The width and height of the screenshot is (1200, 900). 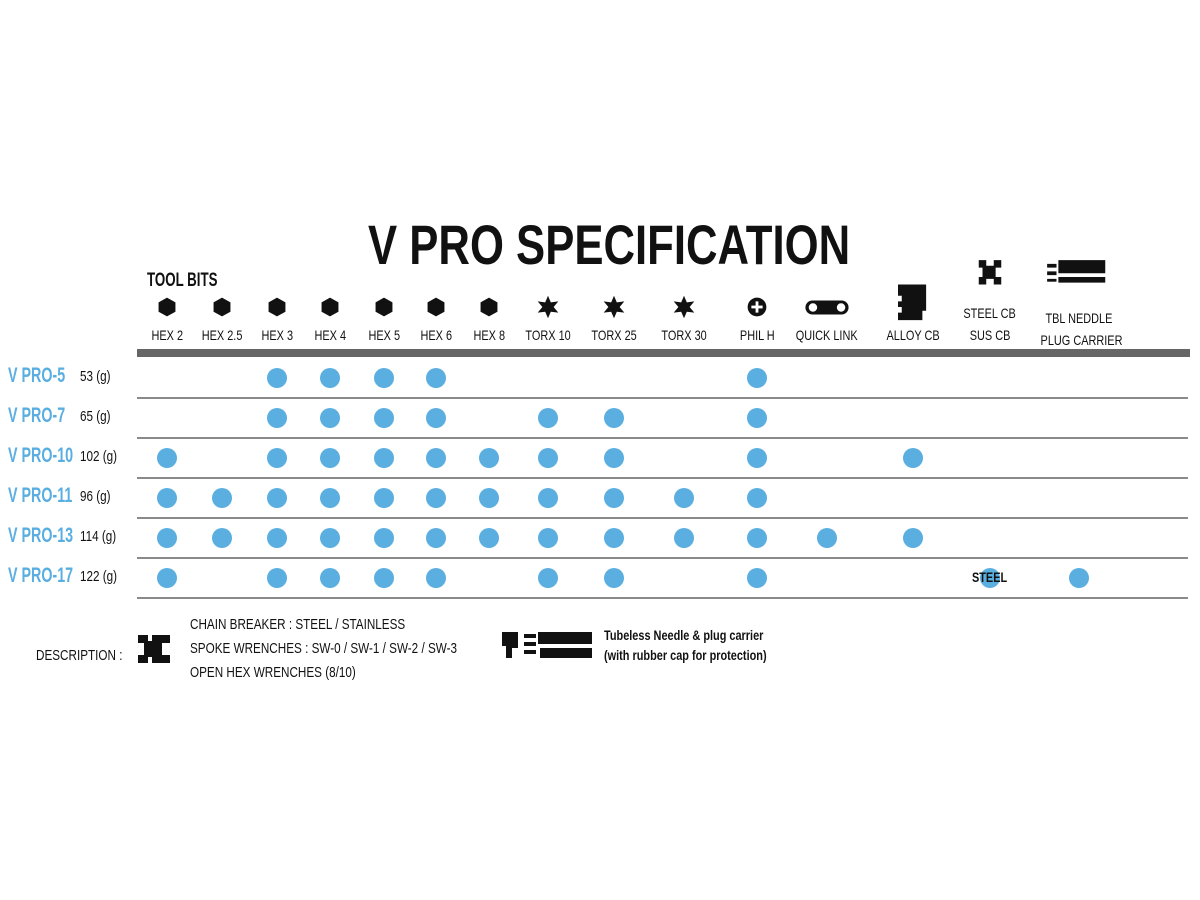 I want to click on model-weight: 102 (g), so click(x=99, y=456).